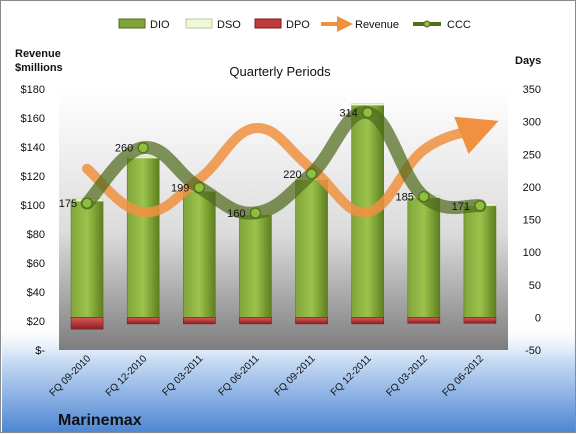 This screenshot has height=434, width=576. I want to click on legend: DIO DSO DPO Revenue CCC, so click(294, 24).